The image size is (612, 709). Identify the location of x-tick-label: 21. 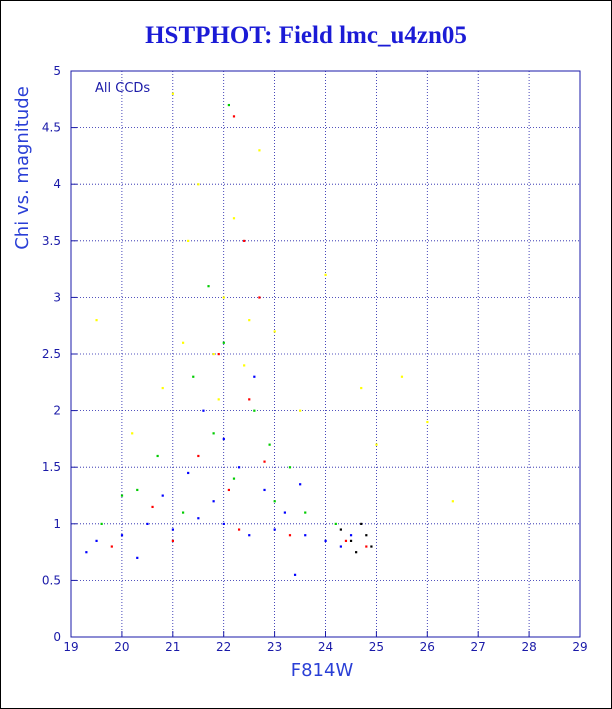
(172, 647).